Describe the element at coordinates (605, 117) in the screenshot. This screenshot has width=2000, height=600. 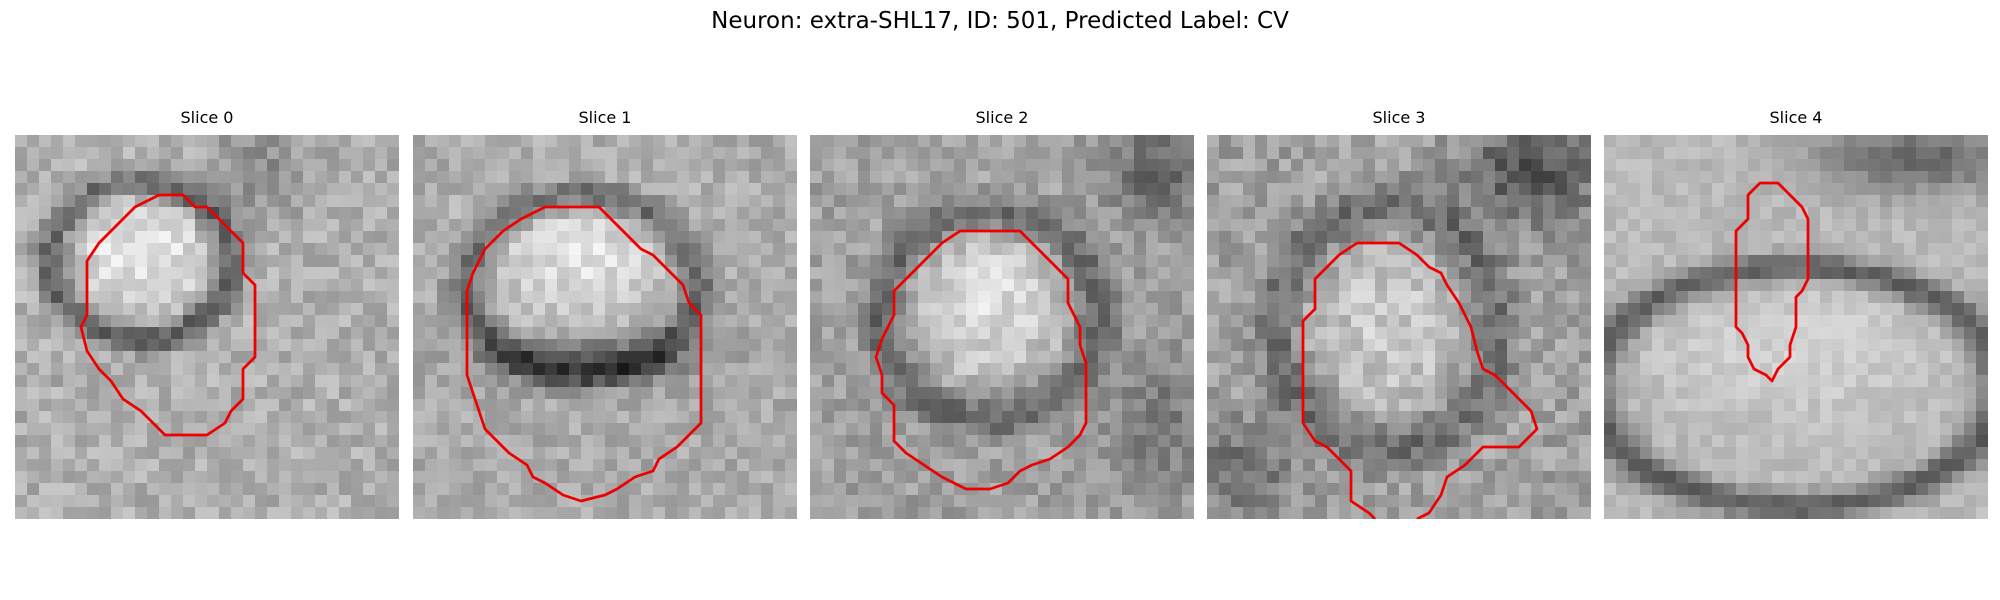
I see `slice-title-1: Slice 1` at that location.